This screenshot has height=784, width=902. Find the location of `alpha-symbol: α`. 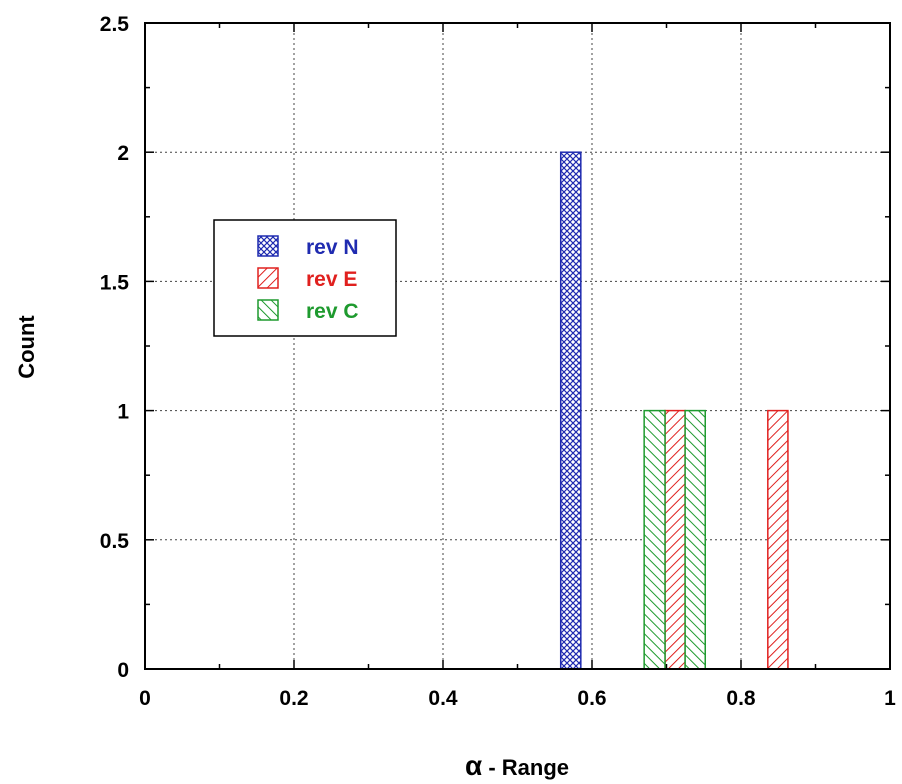

alpha-symbol: α is located at coordinates (473, 765).